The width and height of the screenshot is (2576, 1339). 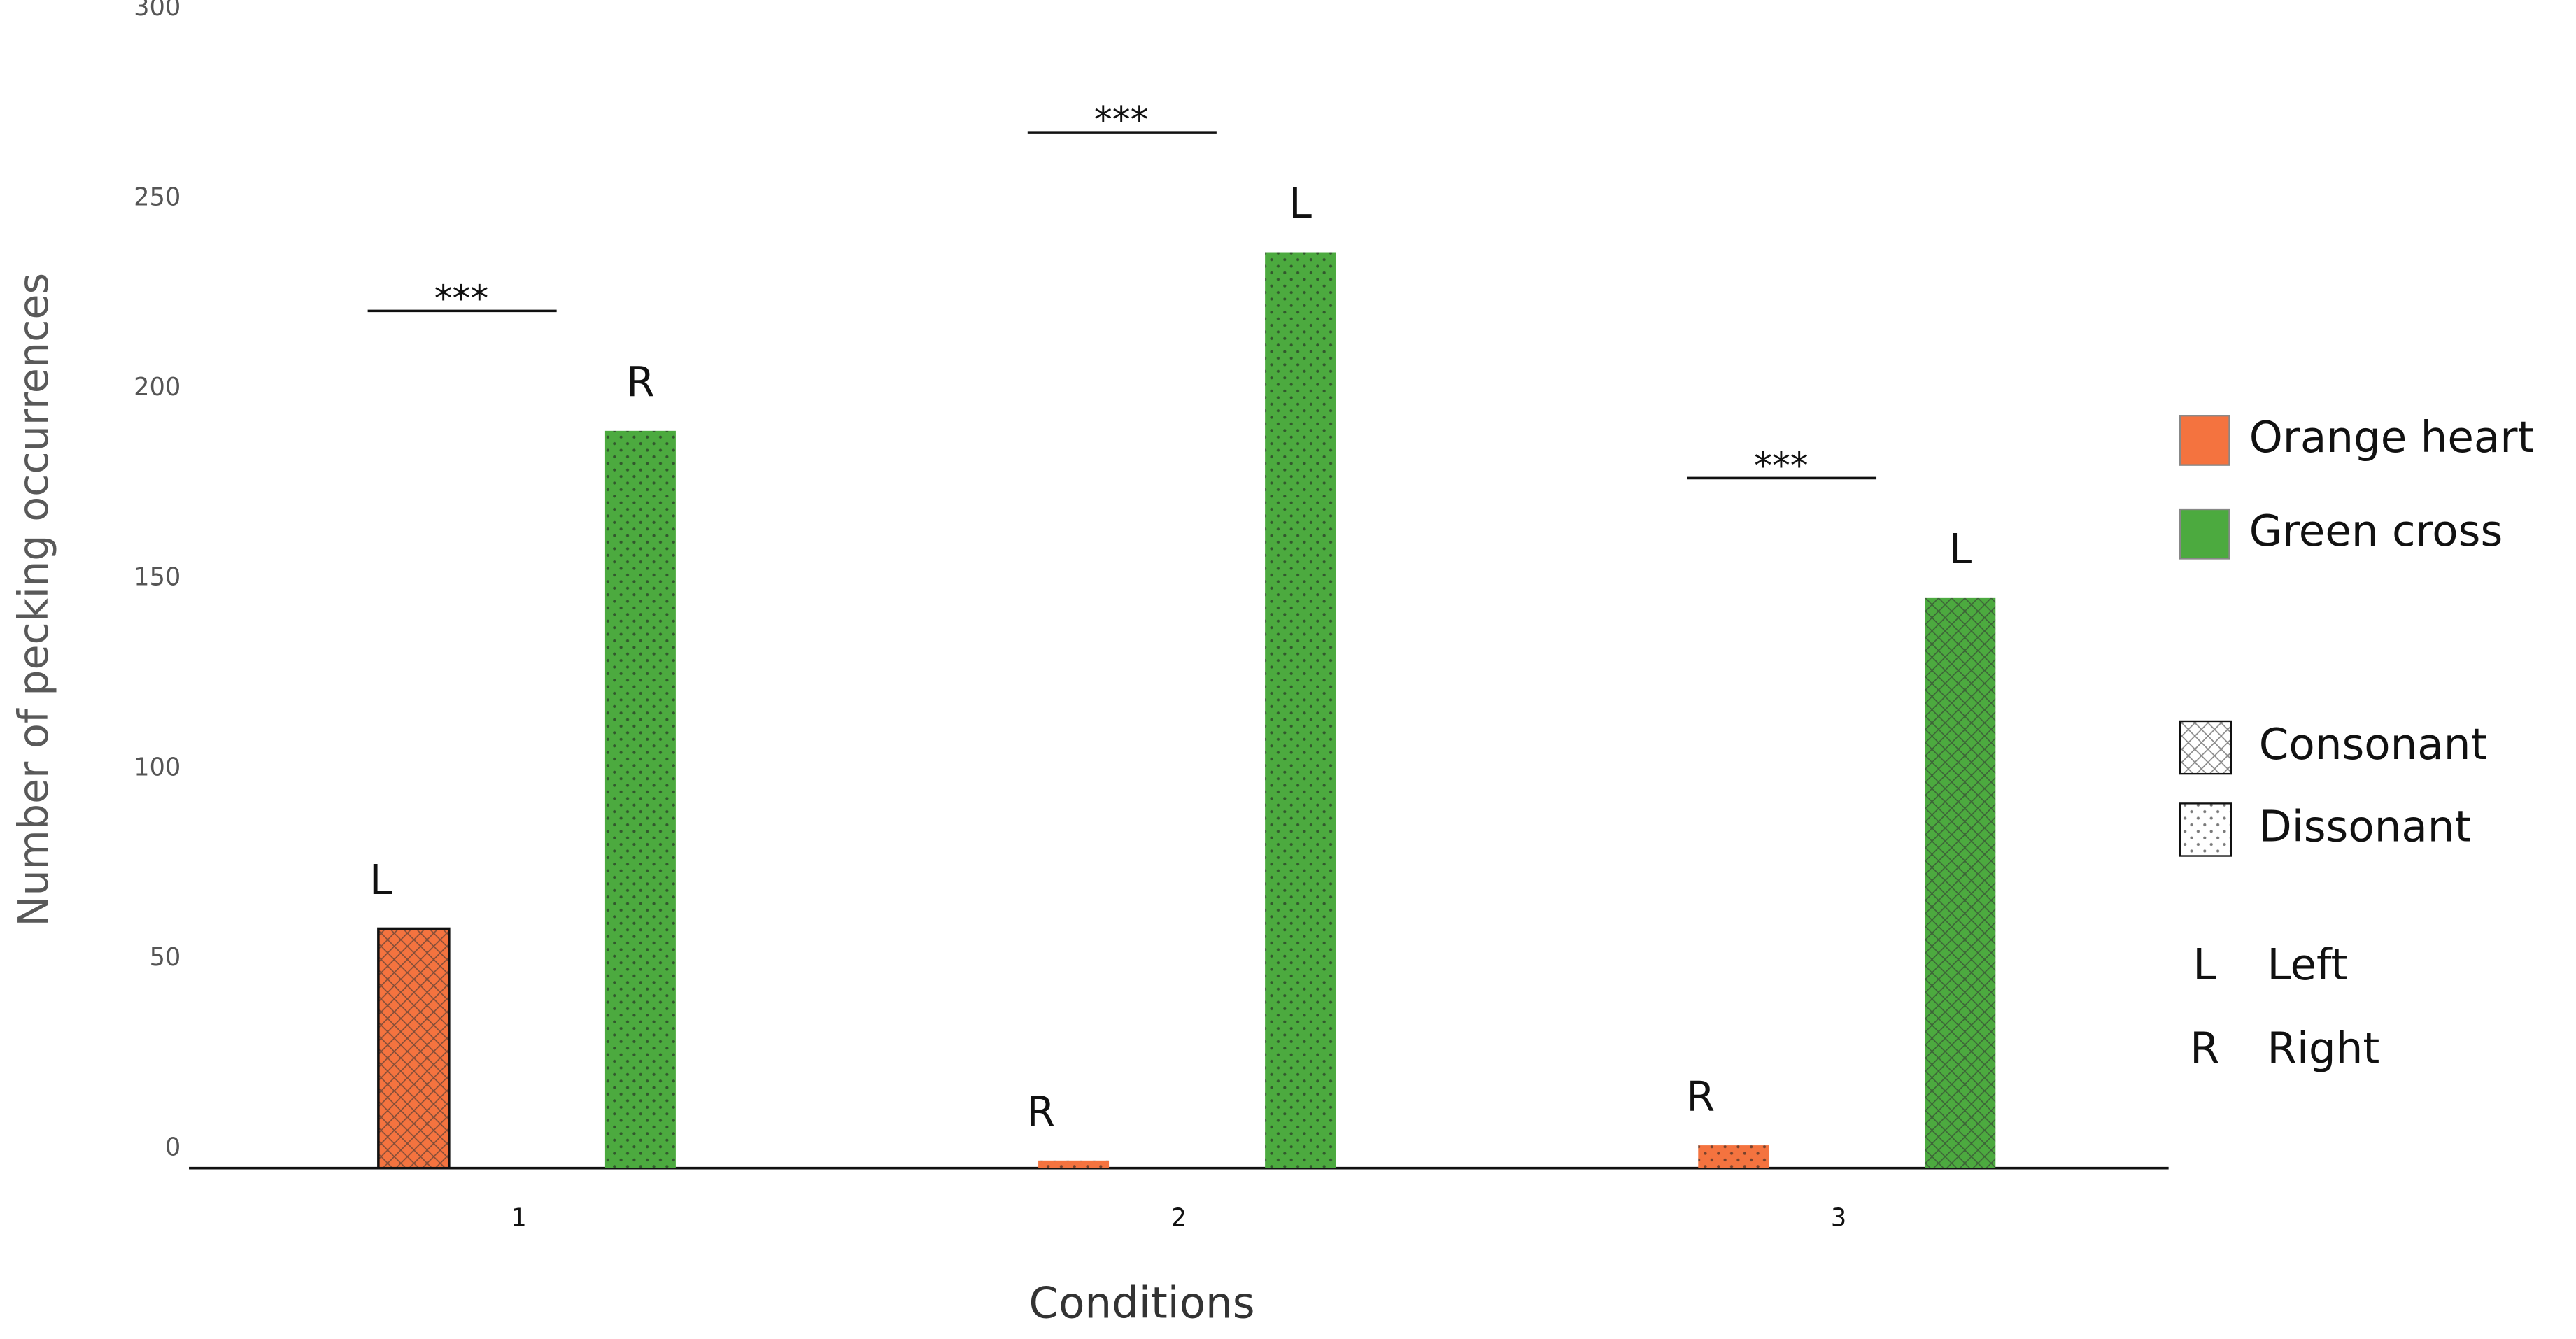 What do you see at coordinates (2204, 965) in the screenshot?
I see `legend-key: L` at bounding box center [2204, 965].